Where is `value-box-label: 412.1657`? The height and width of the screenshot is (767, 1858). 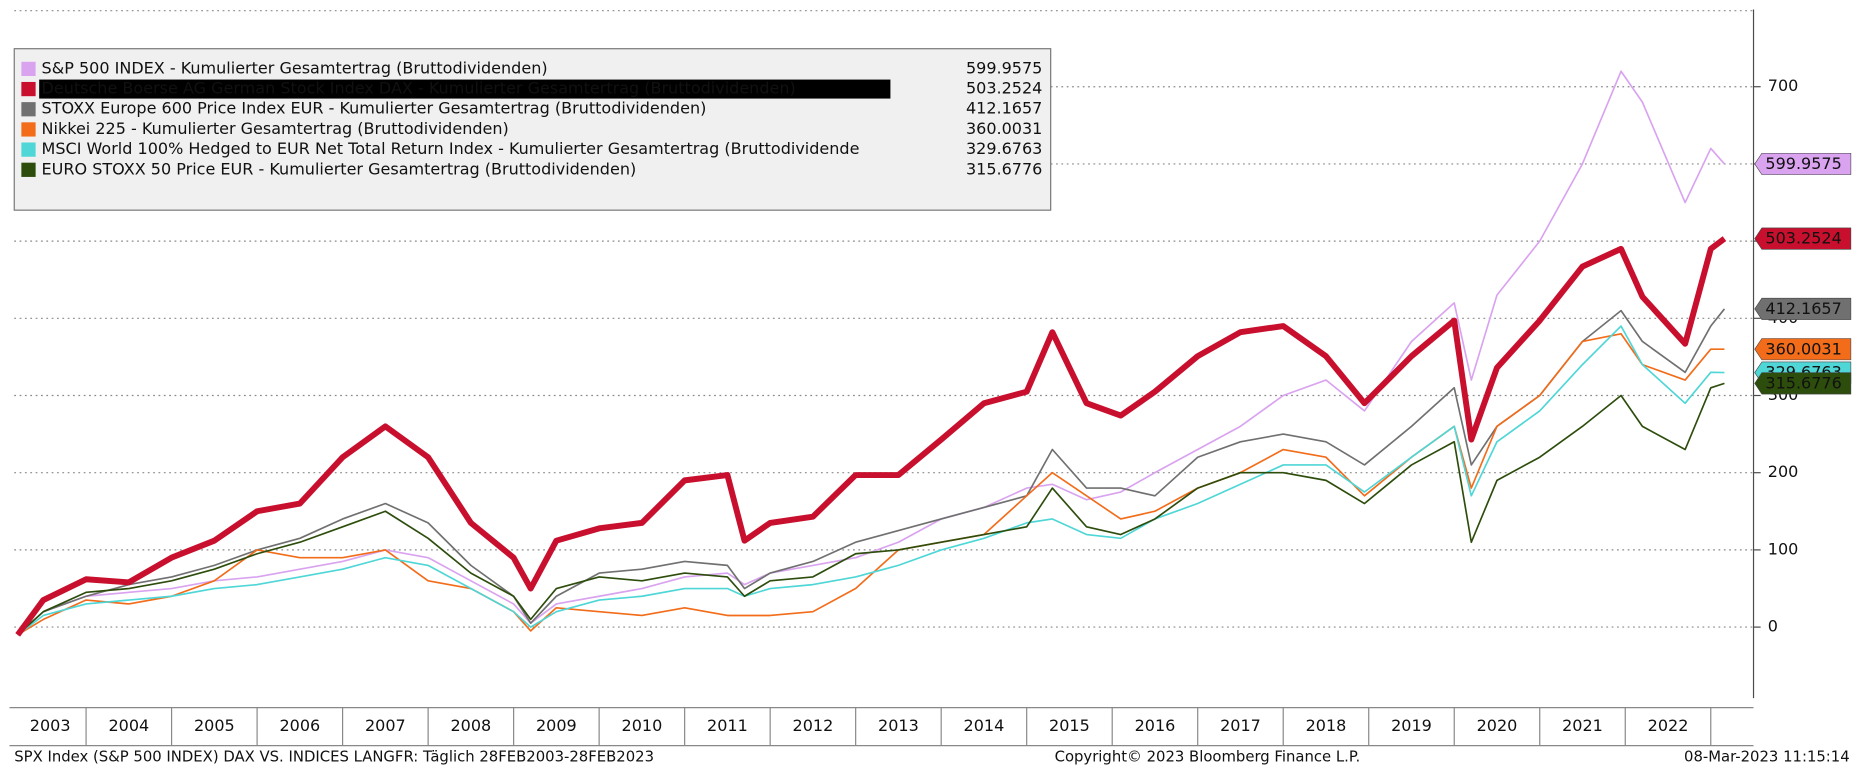 value-box-label: 412.1657 is located at coordinates (1803, 308).